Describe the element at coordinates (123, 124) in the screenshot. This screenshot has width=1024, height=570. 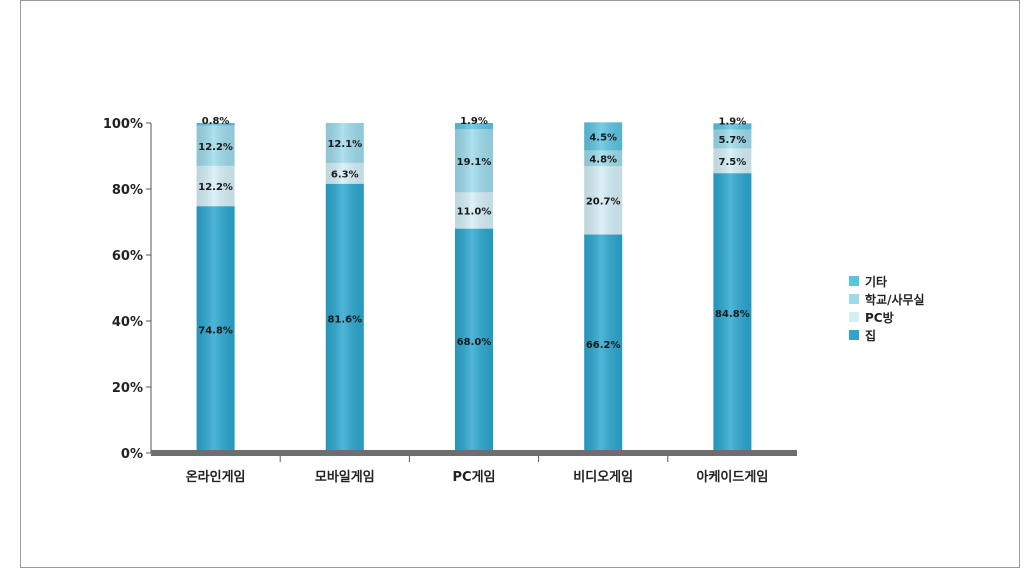
I see `y-tick-label: 100%` at that location.